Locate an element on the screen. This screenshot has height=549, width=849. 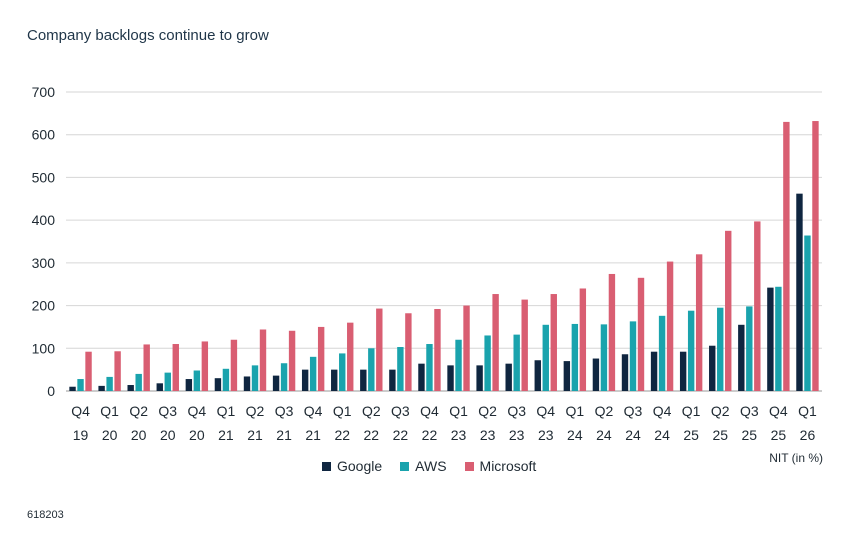
chart-code: 618203 is located at coordinates (45, 515).